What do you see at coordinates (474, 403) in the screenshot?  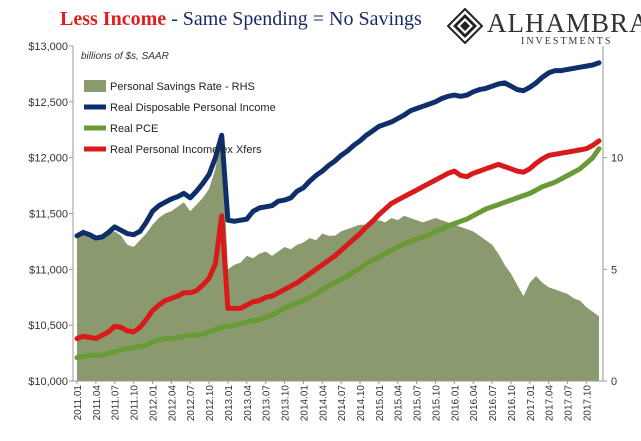 I see `x-tick-label: 2016.04` at bounding box center [474, 403].